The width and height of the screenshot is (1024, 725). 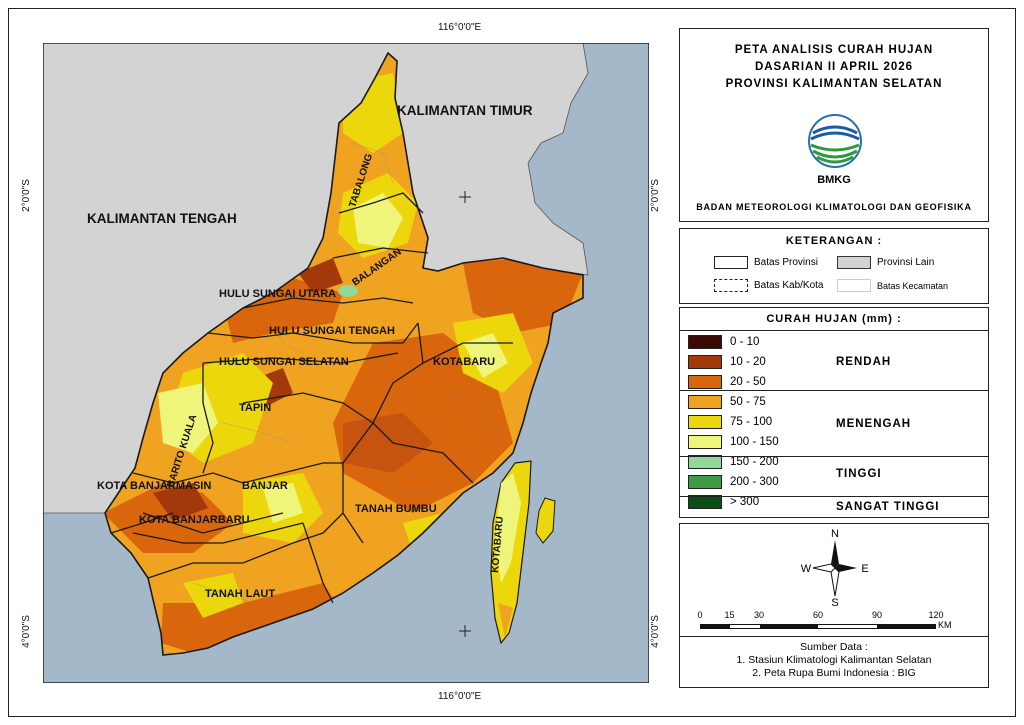 What do you see at coordinates (26, 631) in the screenshot?
I see `coord-left-lower: 4°0'0"S` at bounding box center [26, 631].